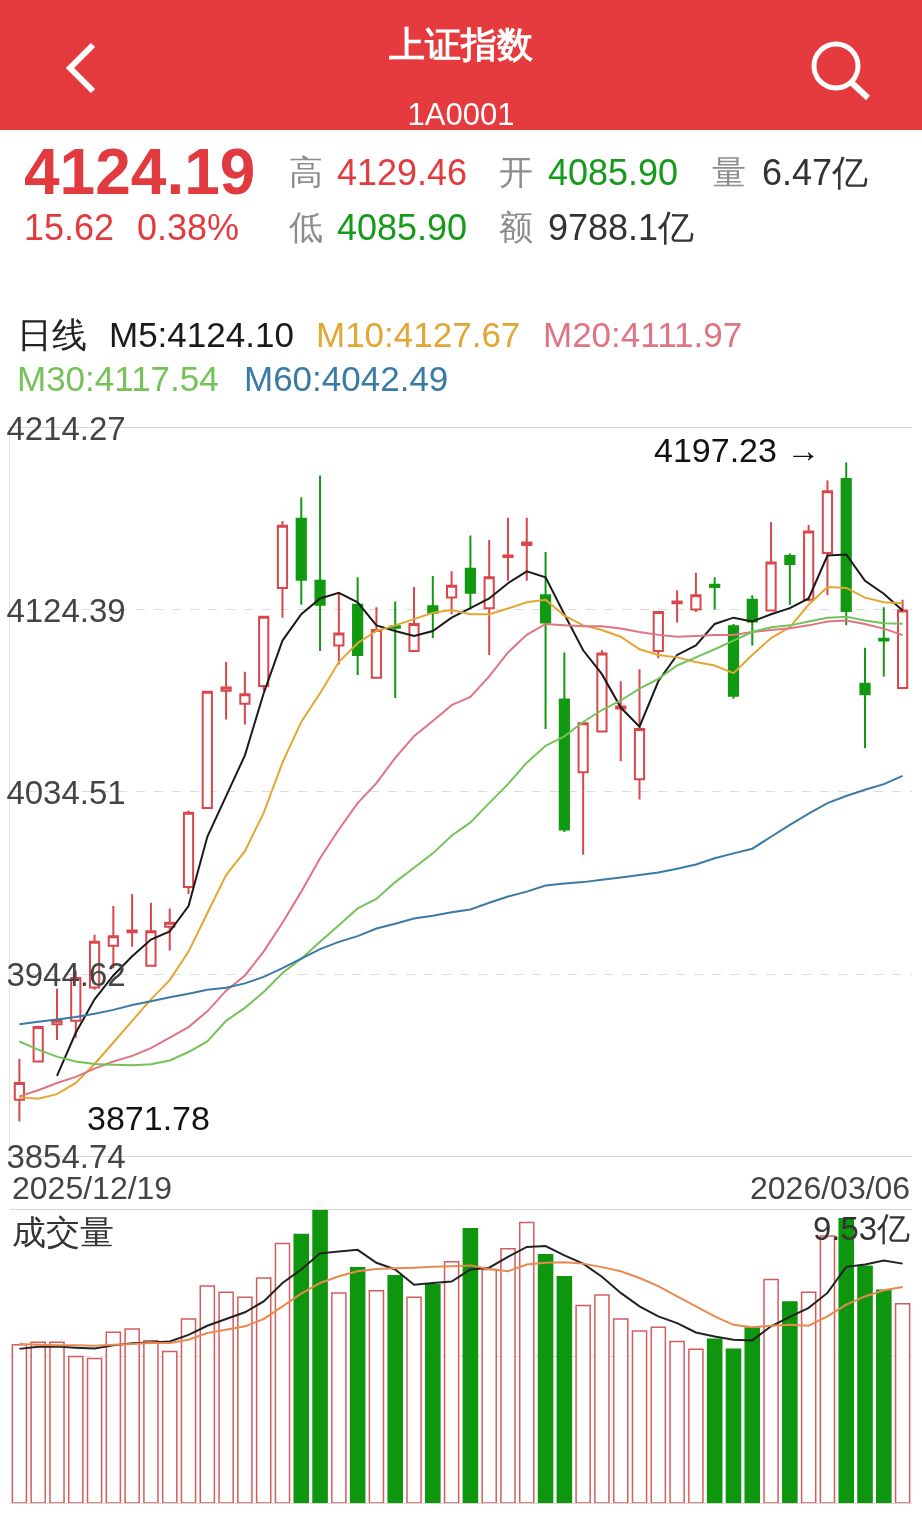  What do you see at coordinates (461, 115) in the screenshot?
I see `text: 1A0001` at bounding box center [461, 115].